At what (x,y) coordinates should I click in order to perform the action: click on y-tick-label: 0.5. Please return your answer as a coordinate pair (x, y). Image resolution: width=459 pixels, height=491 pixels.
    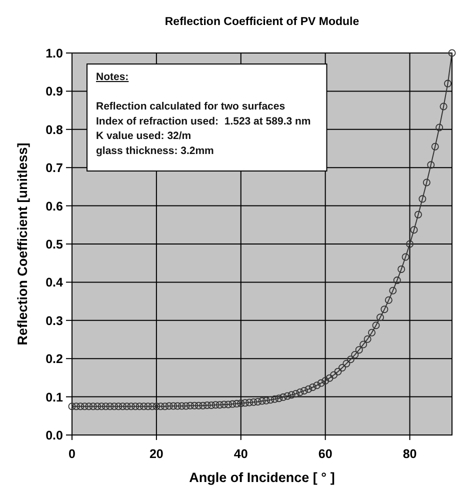
    Looking at the image, I should click on (55, 245).